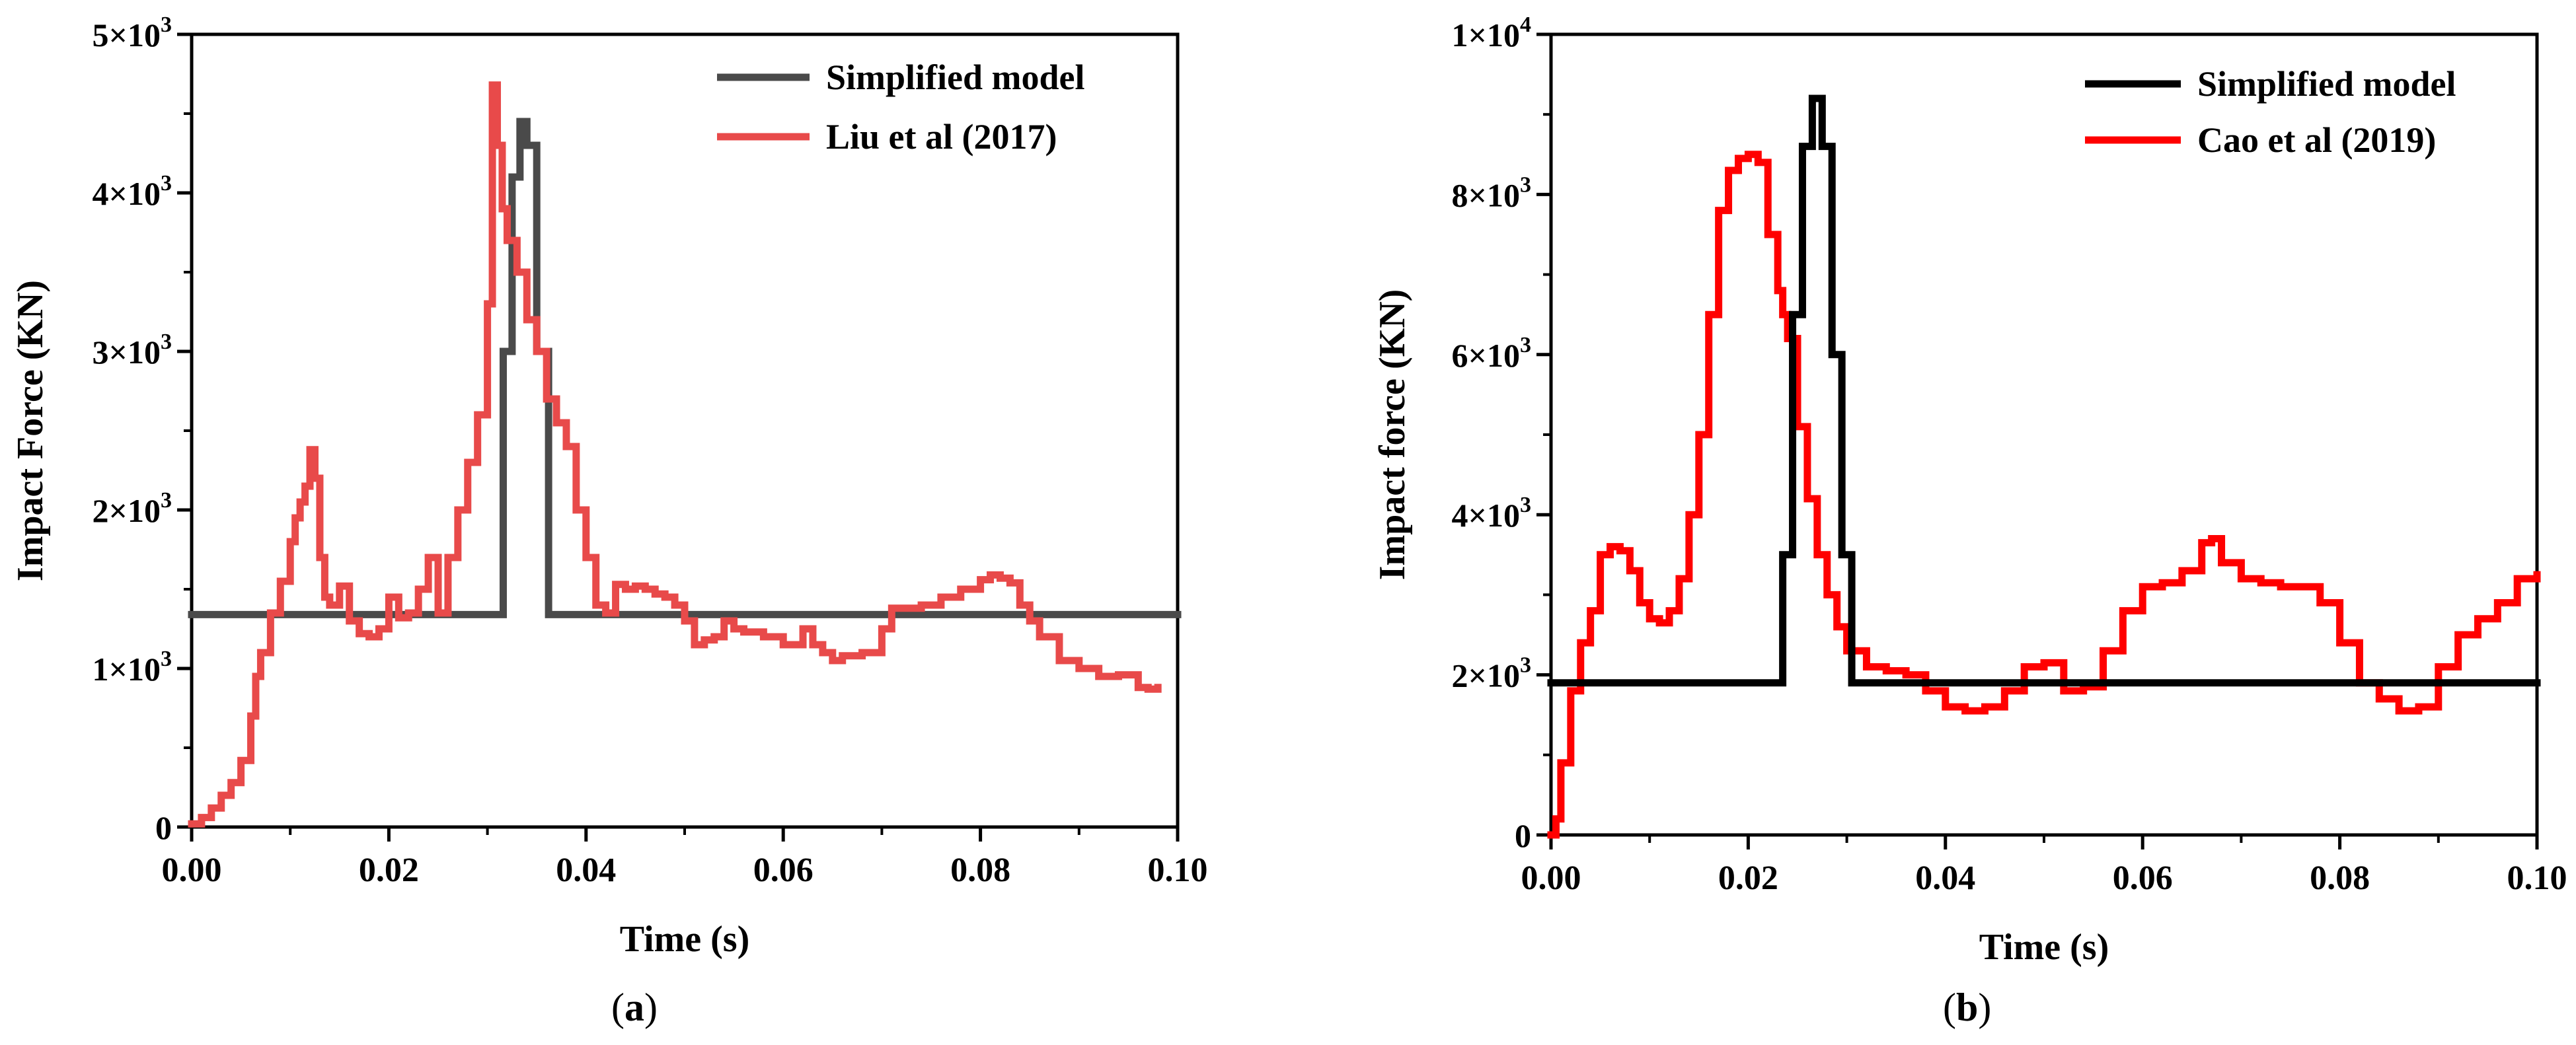  I want to click on panel-b-x-tick-label-4: 0.08, so click(2340, 878).